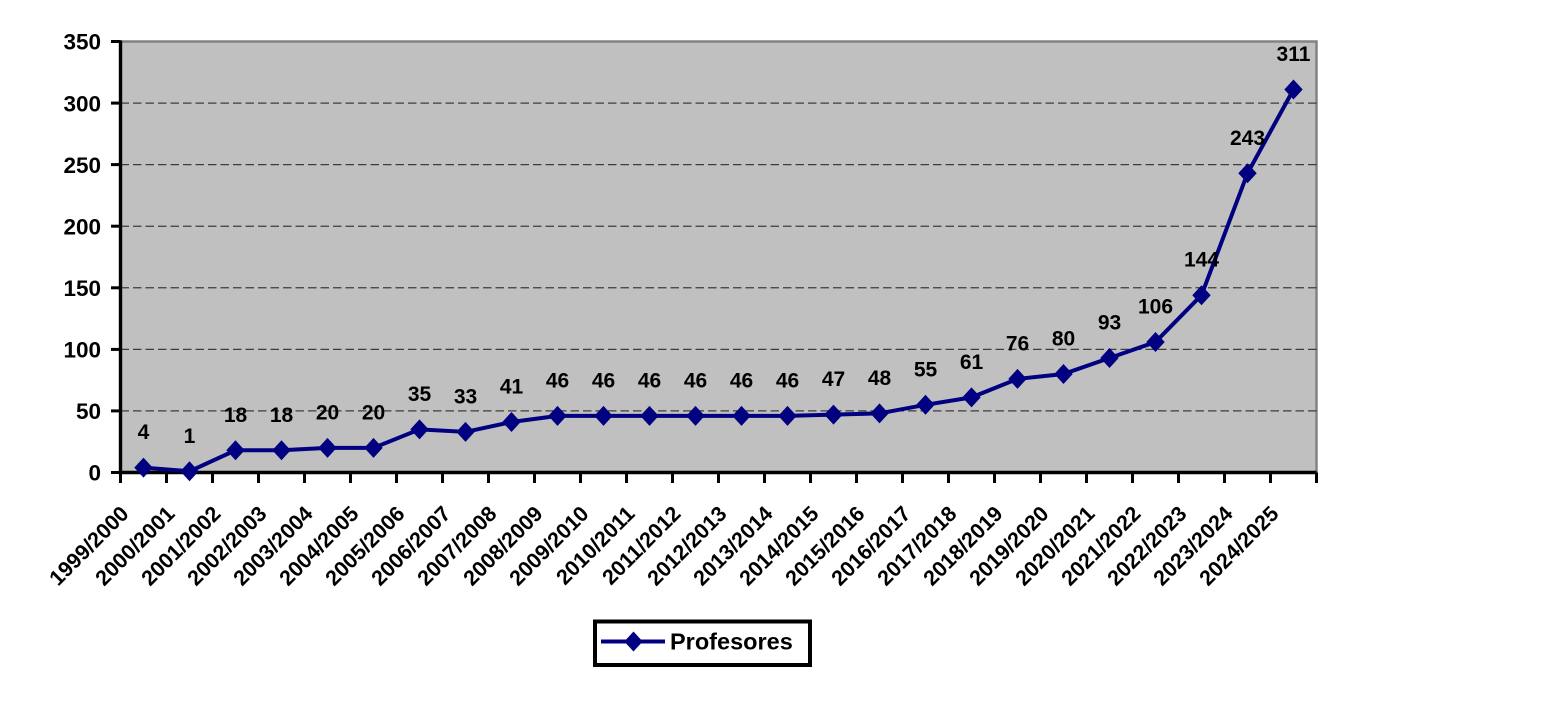 The width and height of the screenshot is (1556, 709). What do you see at coordinates (972, 362) in the screenshot?
I see `svg-text: 61` at bounding box center [972, 362].